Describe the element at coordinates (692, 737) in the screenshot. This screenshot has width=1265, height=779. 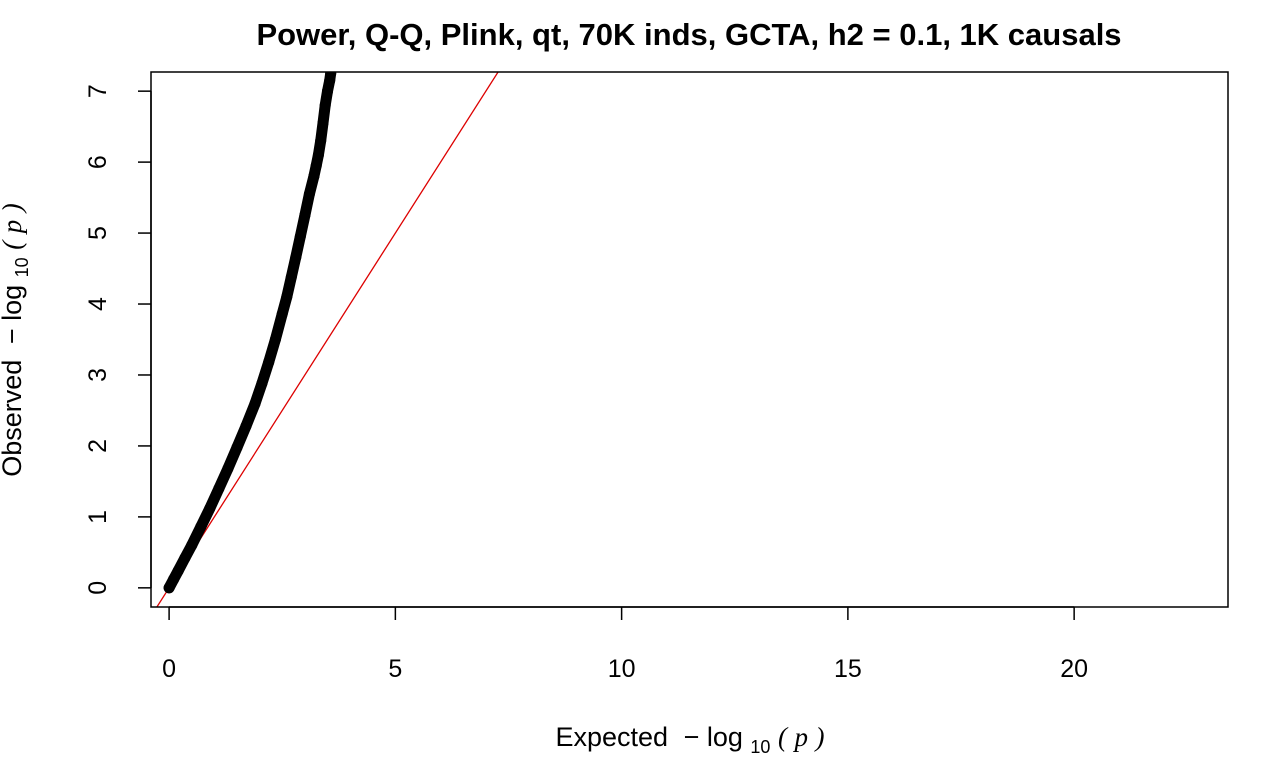
I see `x-axis-label-minus: −` at that location.